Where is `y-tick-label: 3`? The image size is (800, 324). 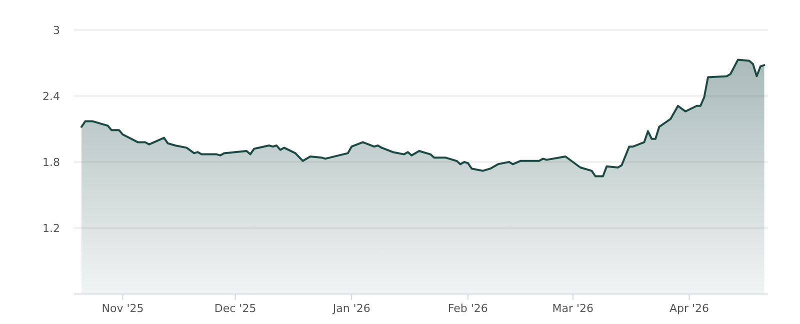 y-tick-label: 3 is located at coordinates (56, 30).